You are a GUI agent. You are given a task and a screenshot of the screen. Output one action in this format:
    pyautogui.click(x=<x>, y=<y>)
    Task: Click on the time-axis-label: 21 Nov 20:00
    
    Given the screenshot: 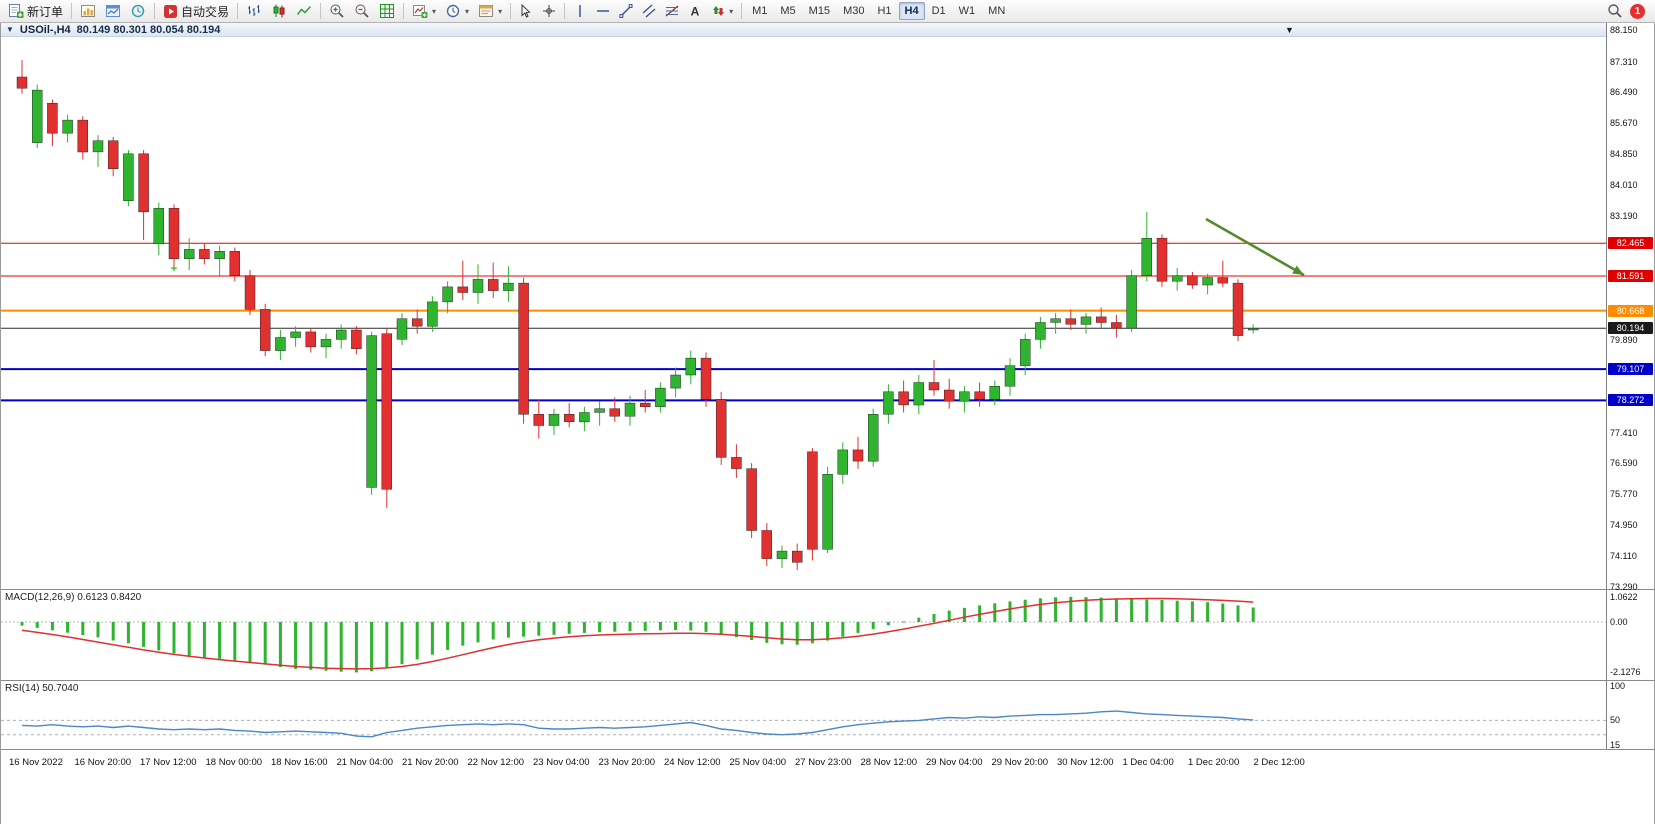 What is the action you would take?
    pyautogui.click(x=430, y=762)
    